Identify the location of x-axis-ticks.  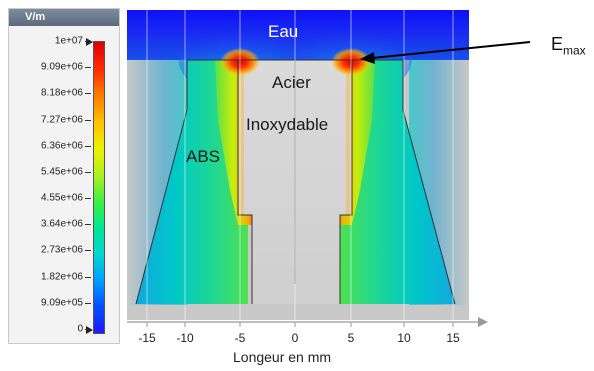
(300, 324).